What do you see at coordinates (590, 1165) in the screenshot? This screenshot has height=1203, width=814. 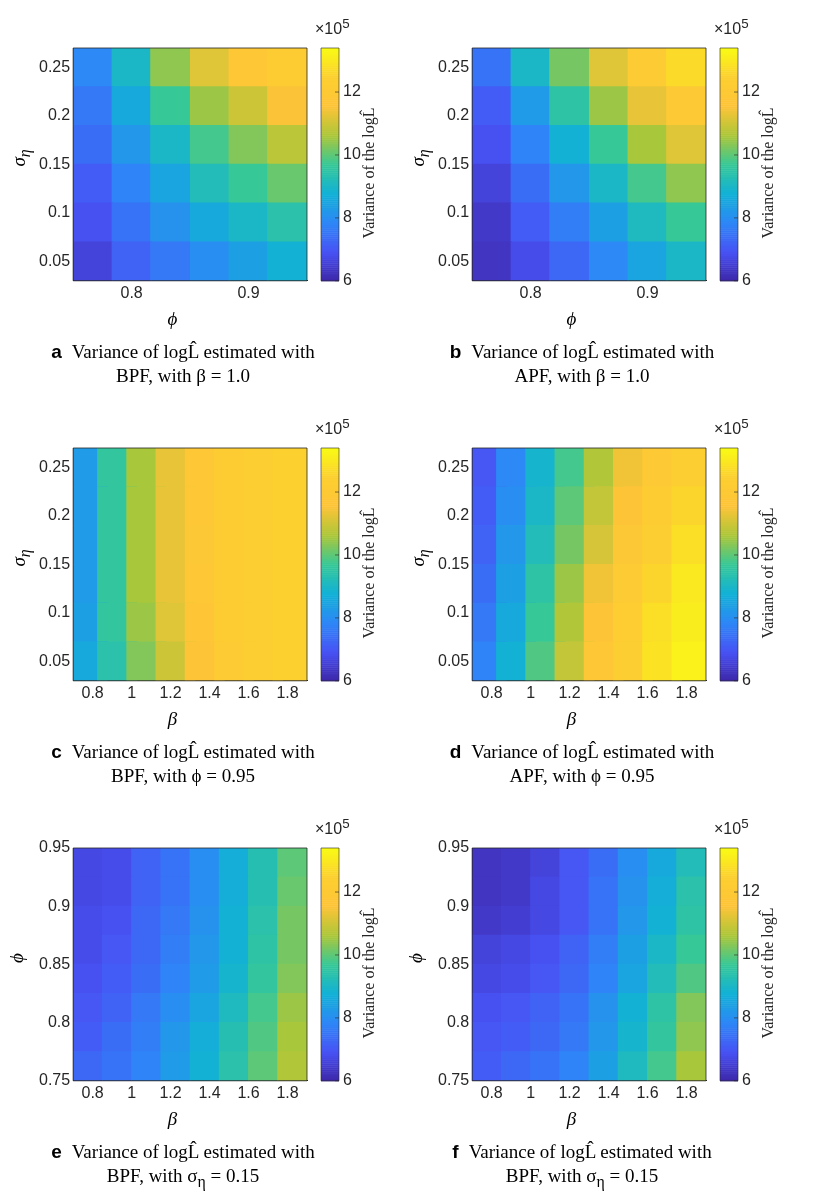 I see `text: Variance of logL̂ estimated with BPF, with σ$_{η}$ = 0.15` at bounding box center [590, 1165].